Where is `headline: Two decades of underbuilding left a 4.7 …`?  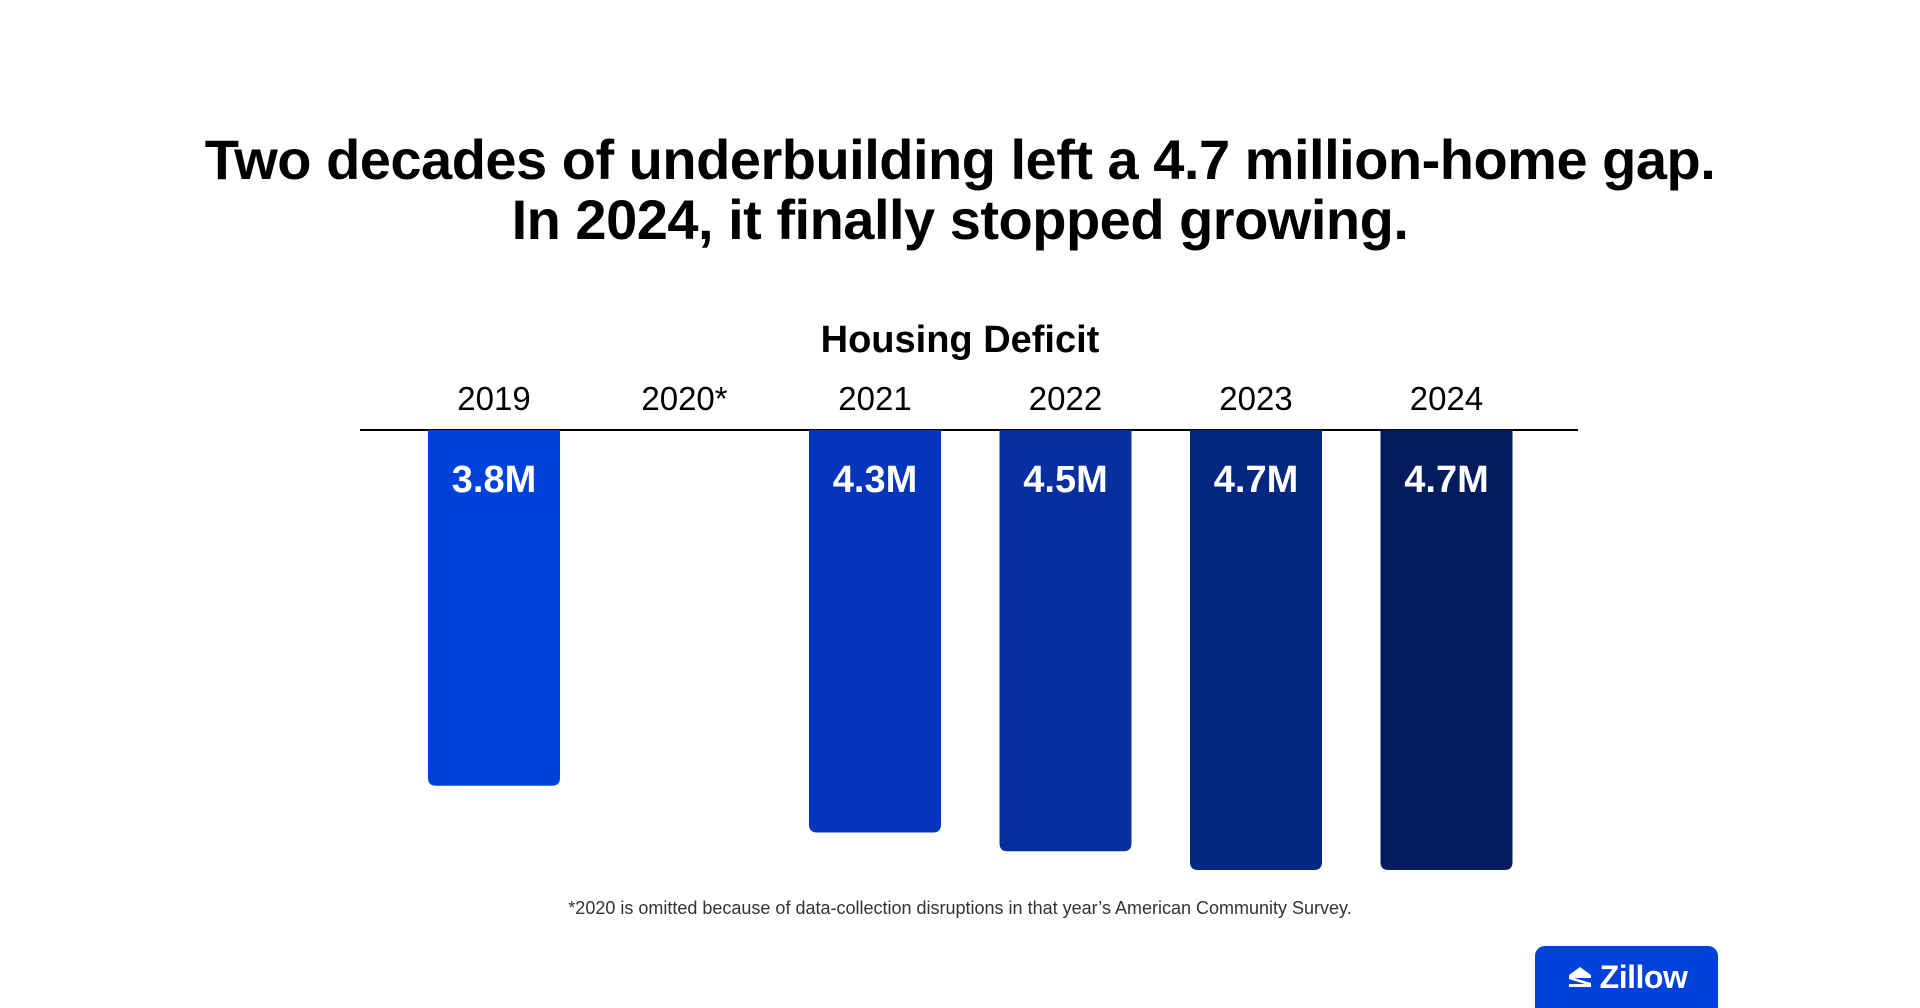 headline: Two decades of underbuilding left a 4.7 … is located at coordinates (960, 190).